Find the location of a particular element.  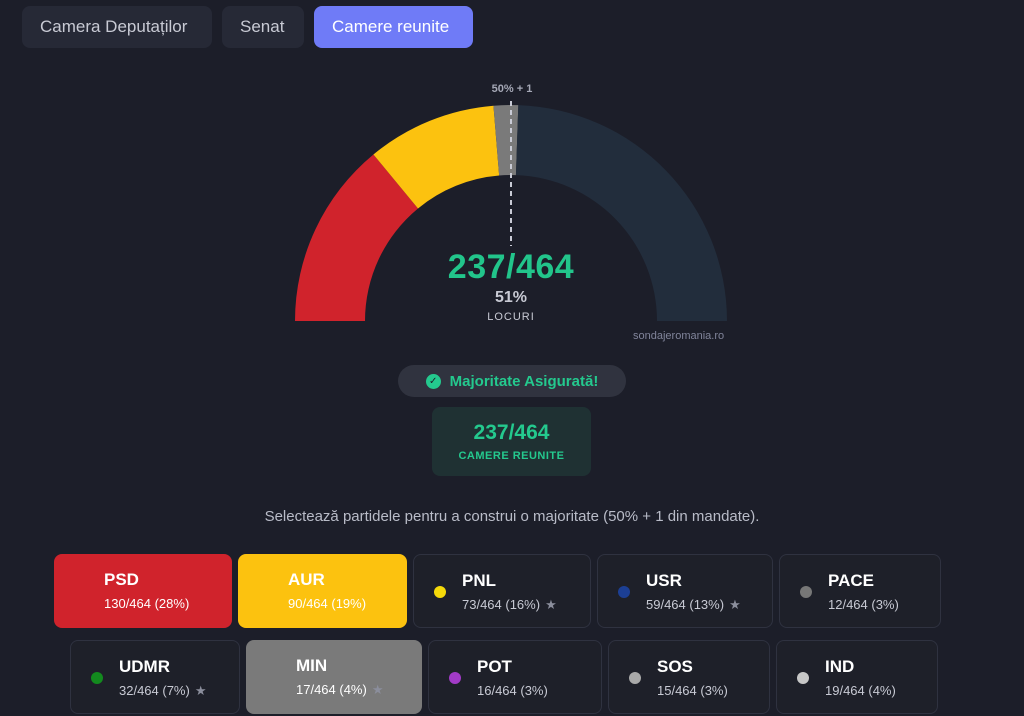

majority-count: 237/464 is located at coordinates (511, 432).